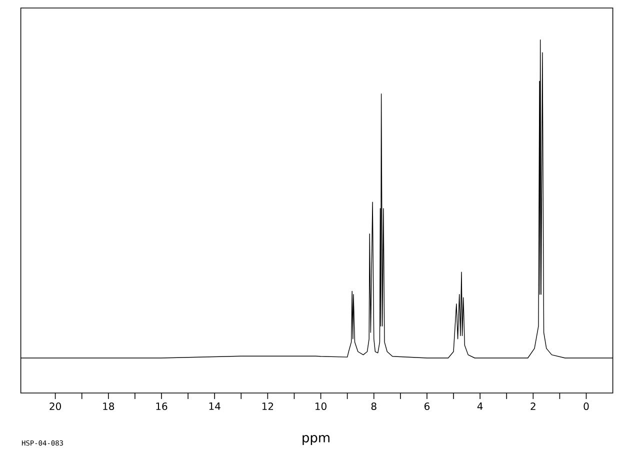  What do you see at coordinates (316, 440) in the screenshot?
I see `x-axis-title: ppm` at bounding box center [316, 440].